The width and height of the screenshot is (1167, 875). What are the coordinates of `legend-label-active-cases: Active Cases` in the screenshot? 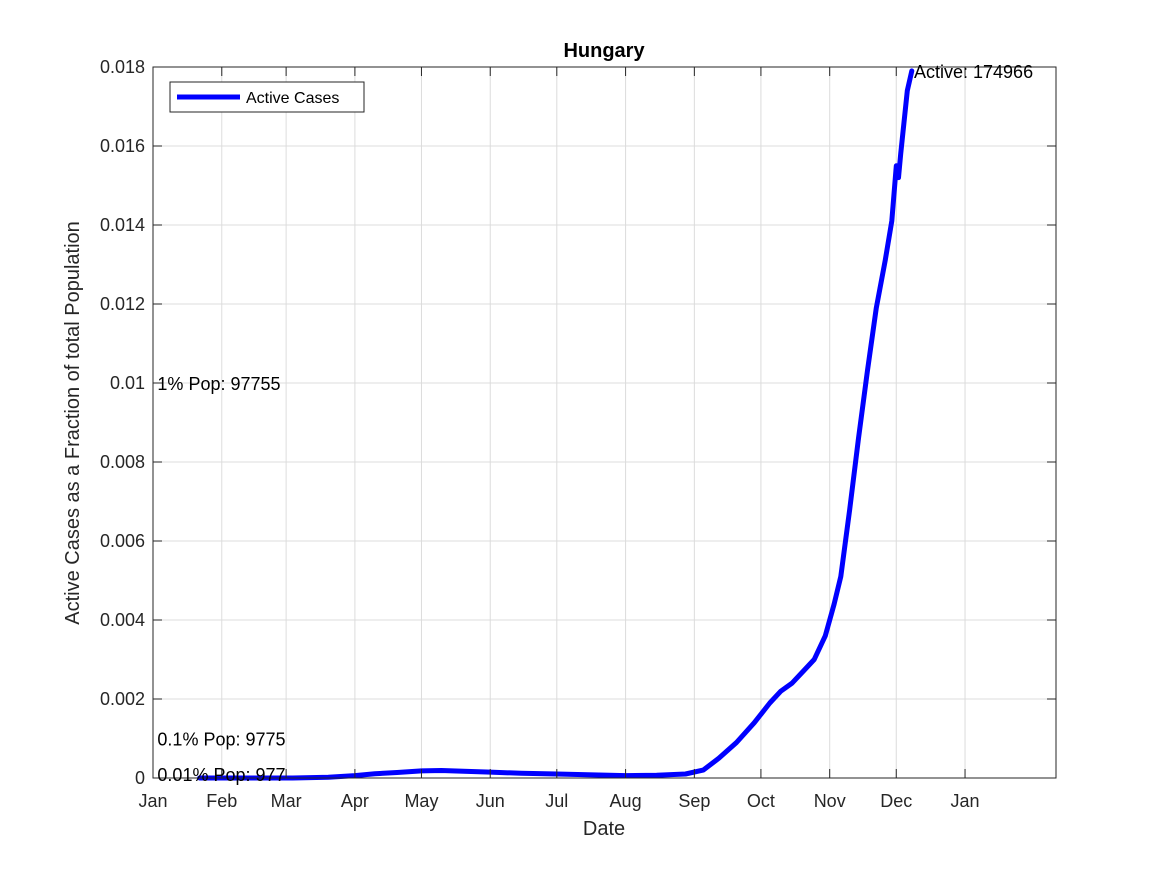 It's located at (292, 98).